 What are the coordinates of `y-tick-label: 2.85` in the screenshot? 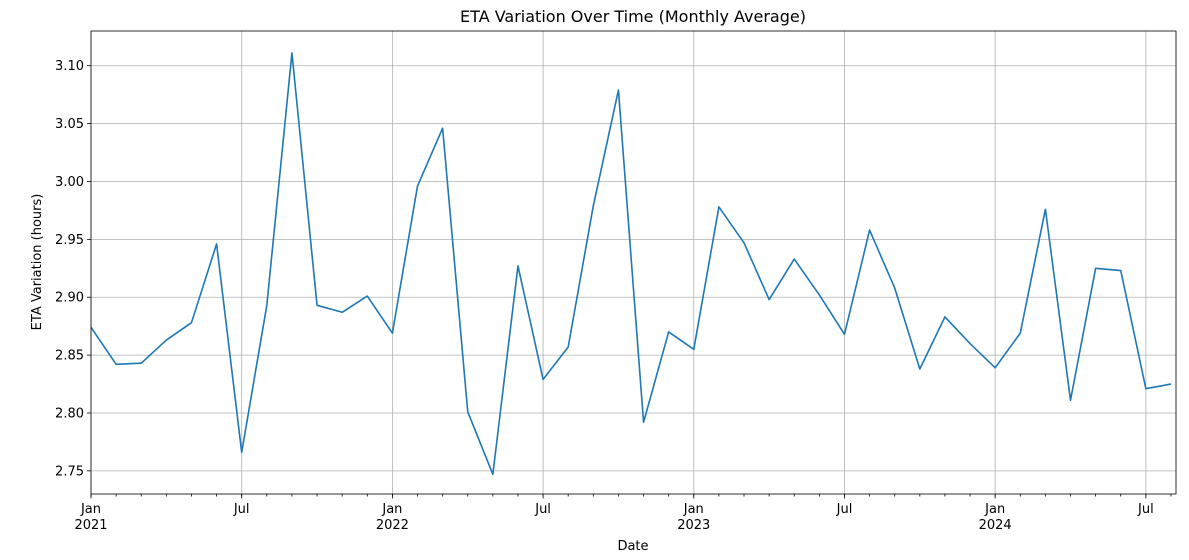 It's located at (69, 356).